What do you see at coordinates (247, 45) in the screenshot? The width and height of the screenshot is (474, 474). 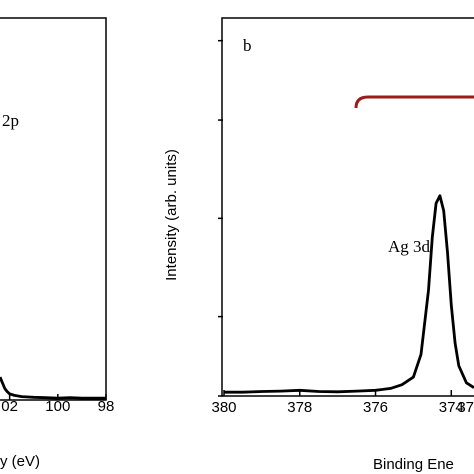 I see `panel-annotation: b` at bounding box center [247, 45].